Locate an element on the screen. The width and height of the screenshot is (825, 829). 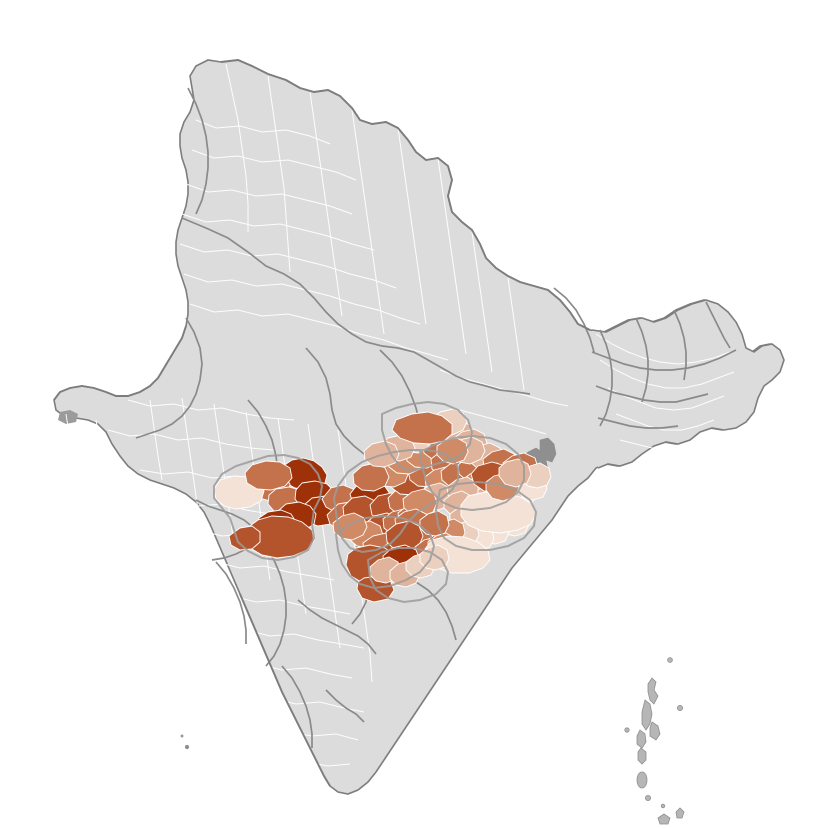
region-mp-north-tongue is located at coordinates (422, 428).